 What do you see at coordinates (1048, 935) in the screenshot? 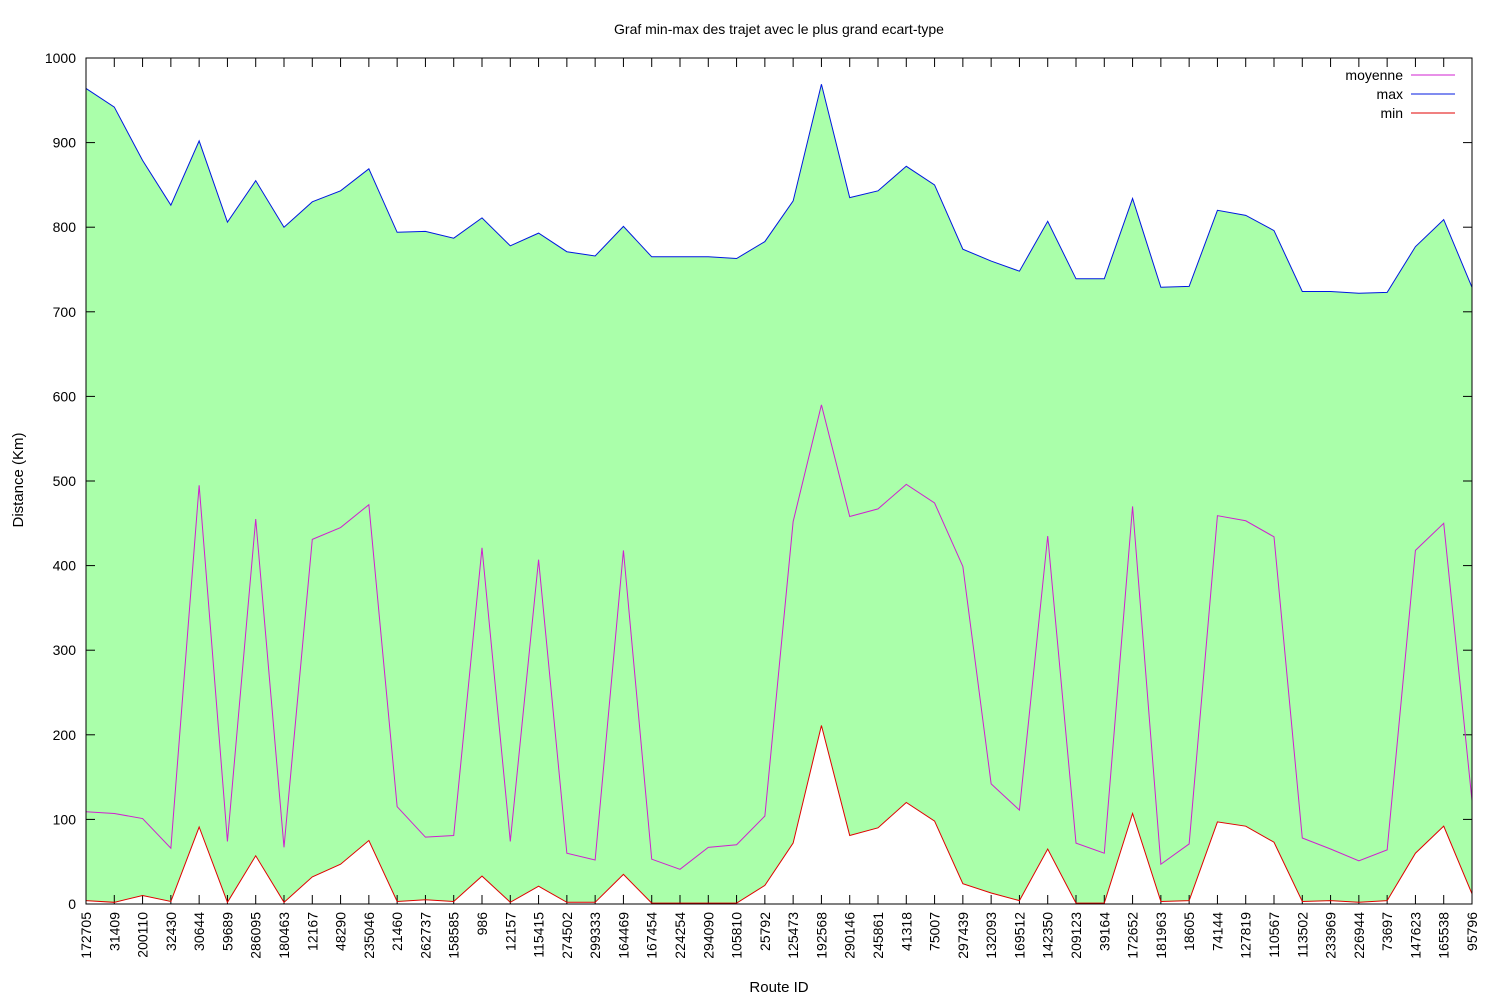
I see `x-tick-label: 142350` at bounding box center [1048, 935].